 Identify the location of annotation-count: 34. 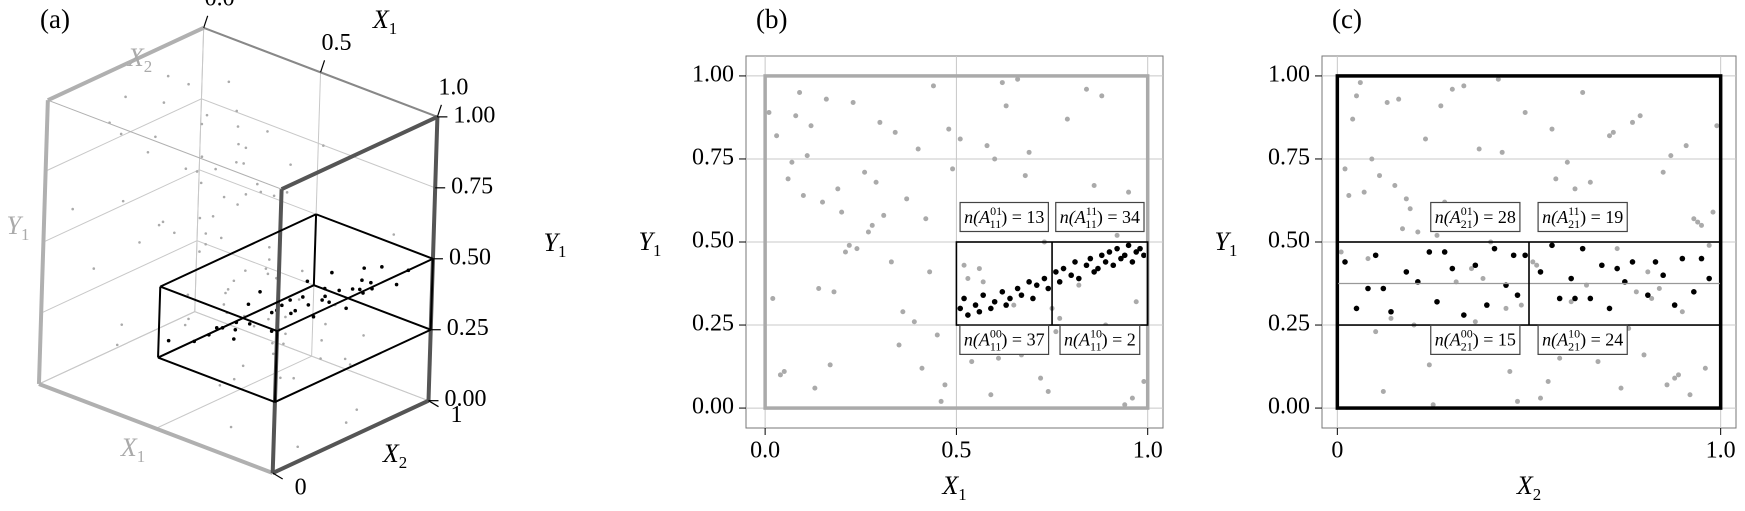
(1131, 217).